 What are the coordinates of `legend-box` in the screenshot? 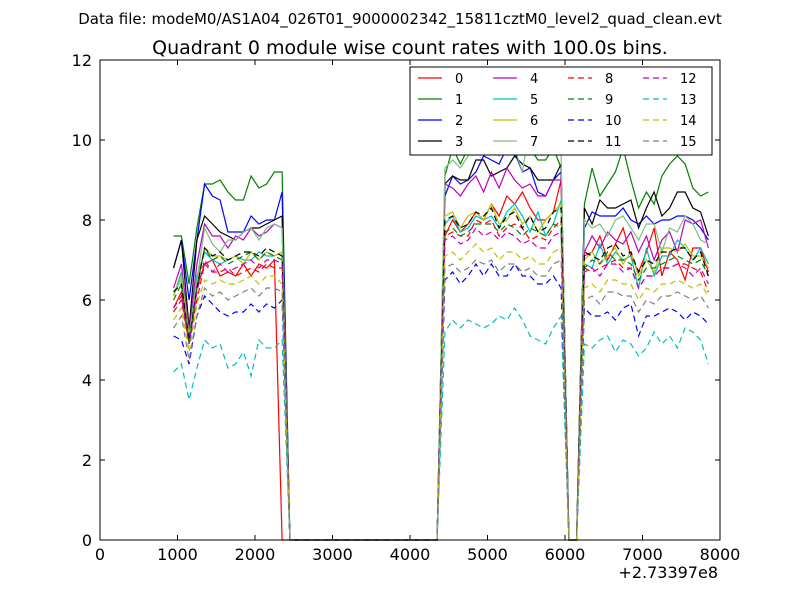 It's located at (561, 111).